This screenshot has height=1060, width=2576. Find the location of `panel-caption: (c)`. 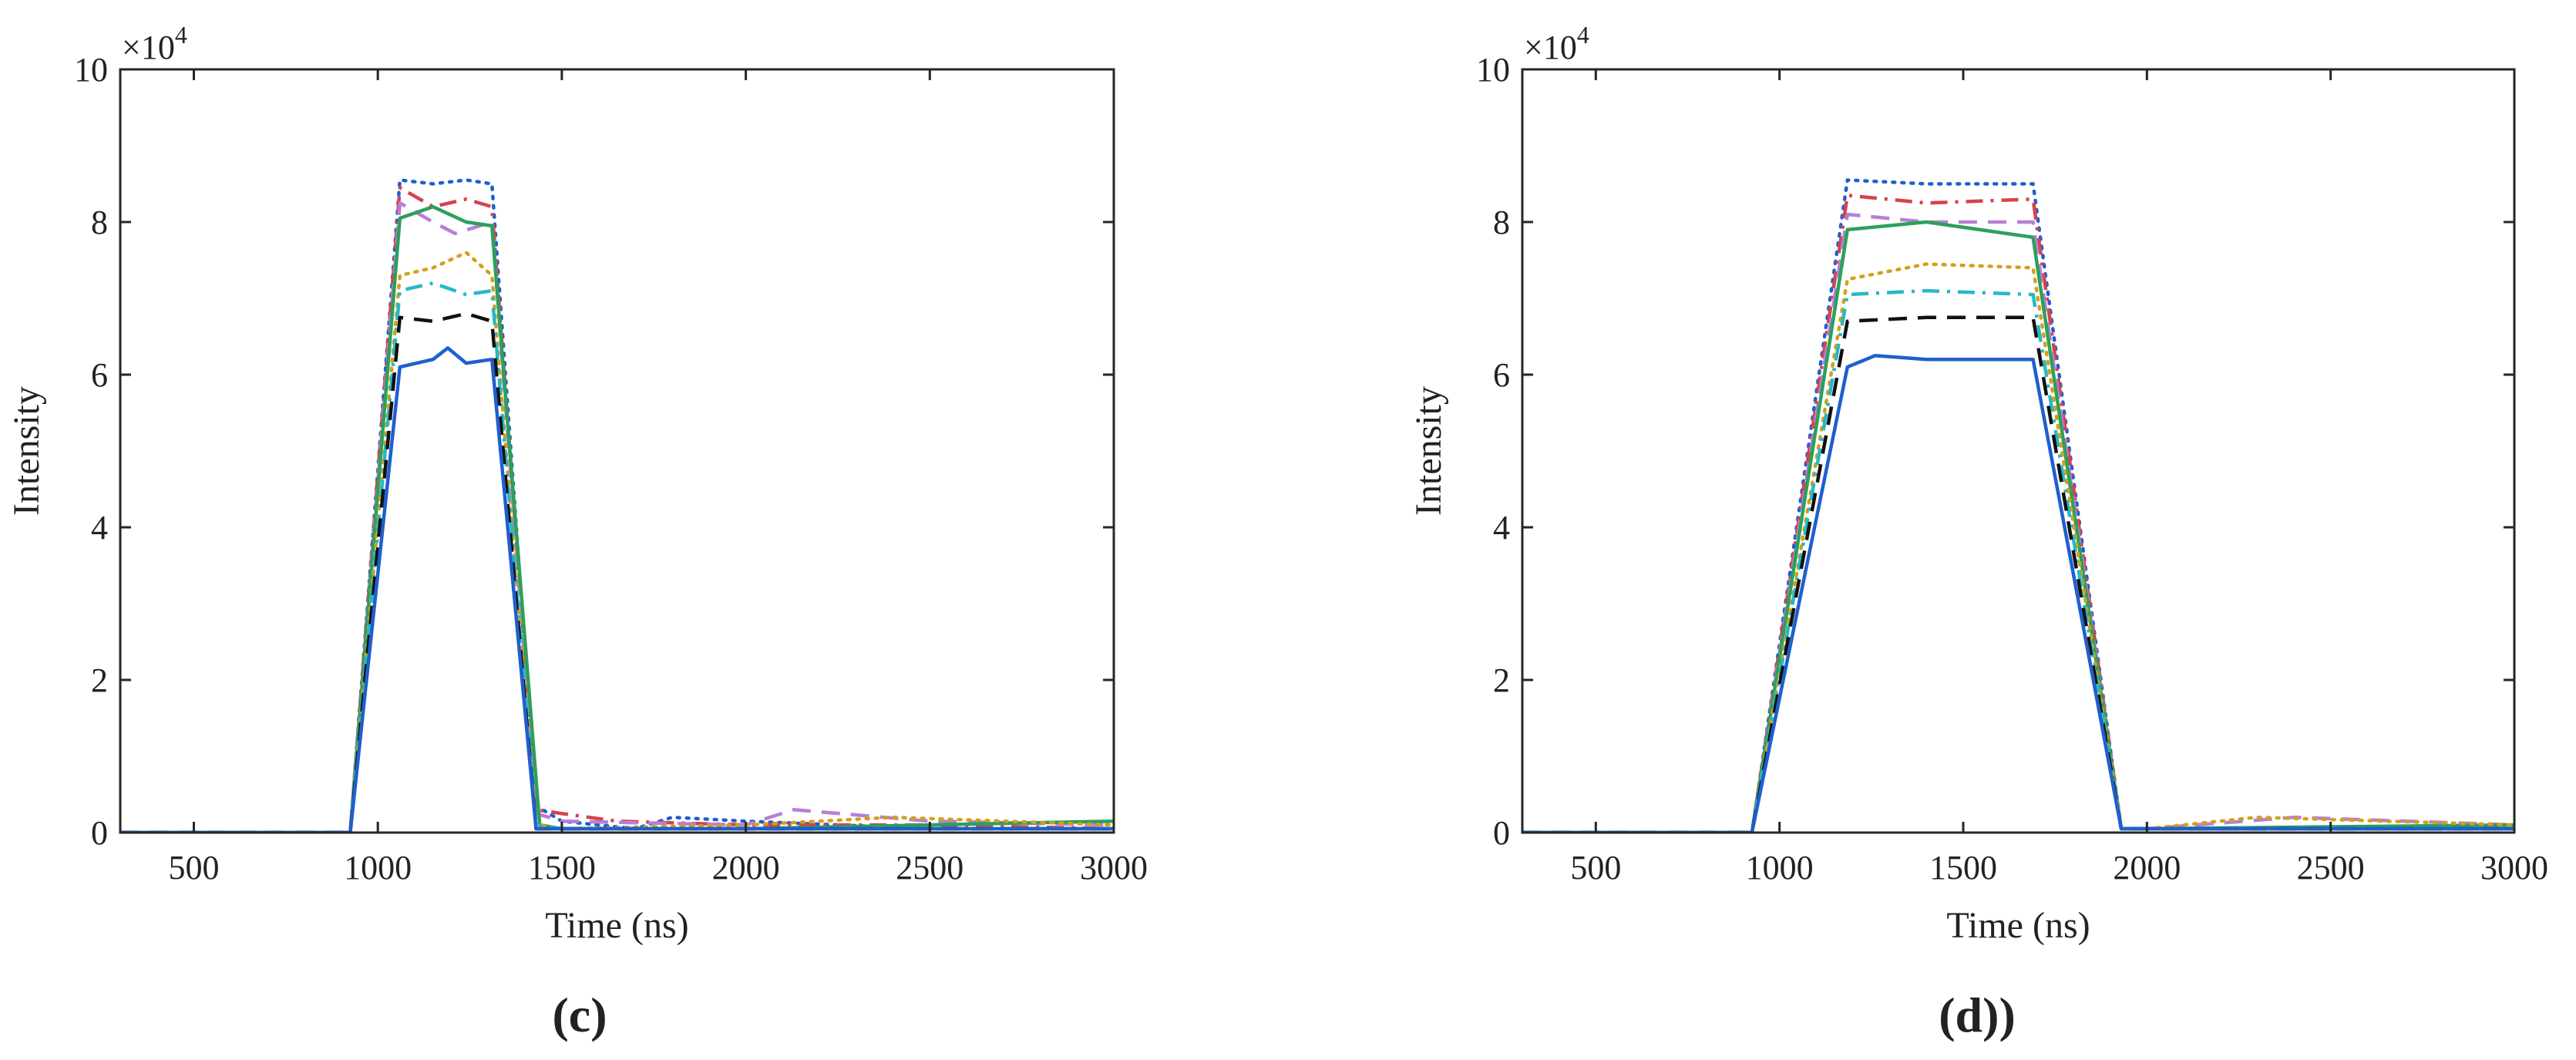

panel-caption: (c) is located at coordinates (579, 1015).